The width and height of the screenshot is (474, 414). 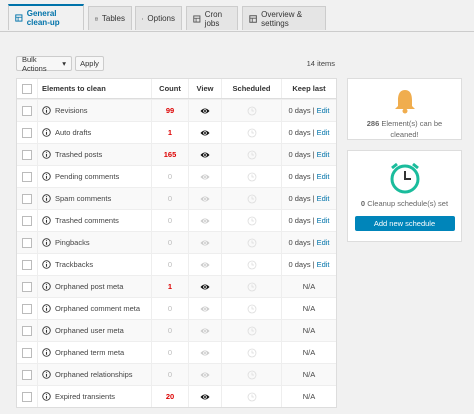 I want to click on element-name: Orphaned user meta, so click(x=89, y=330).